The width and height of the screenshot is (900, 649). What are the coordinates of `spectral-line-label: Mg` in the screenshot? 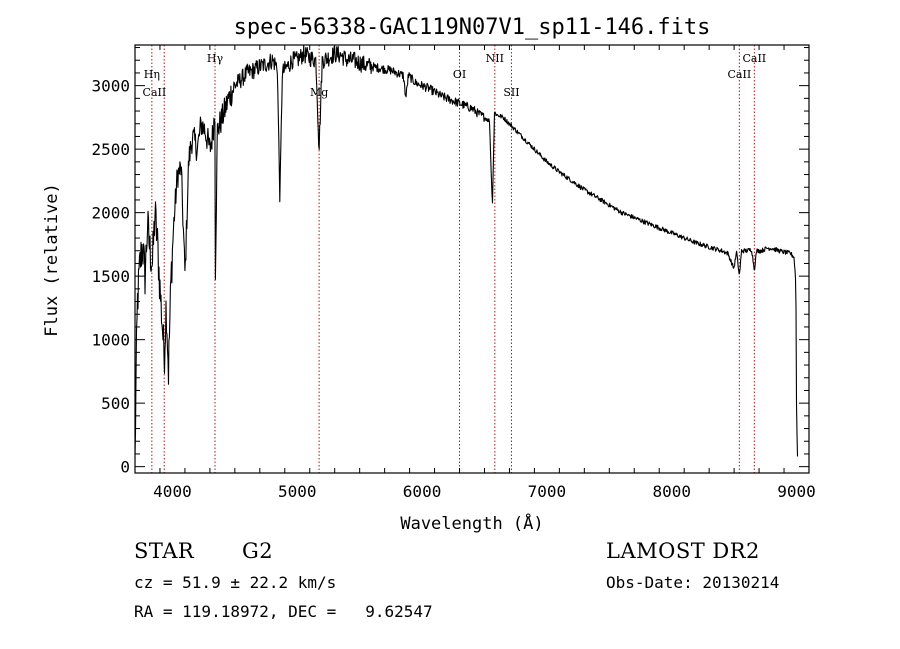 It's located at (319, 92).